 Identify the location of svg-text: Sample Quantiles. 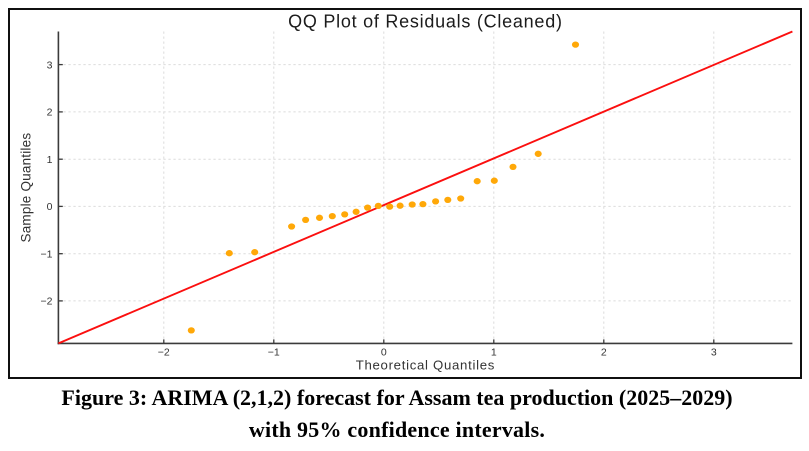
(26, 188).